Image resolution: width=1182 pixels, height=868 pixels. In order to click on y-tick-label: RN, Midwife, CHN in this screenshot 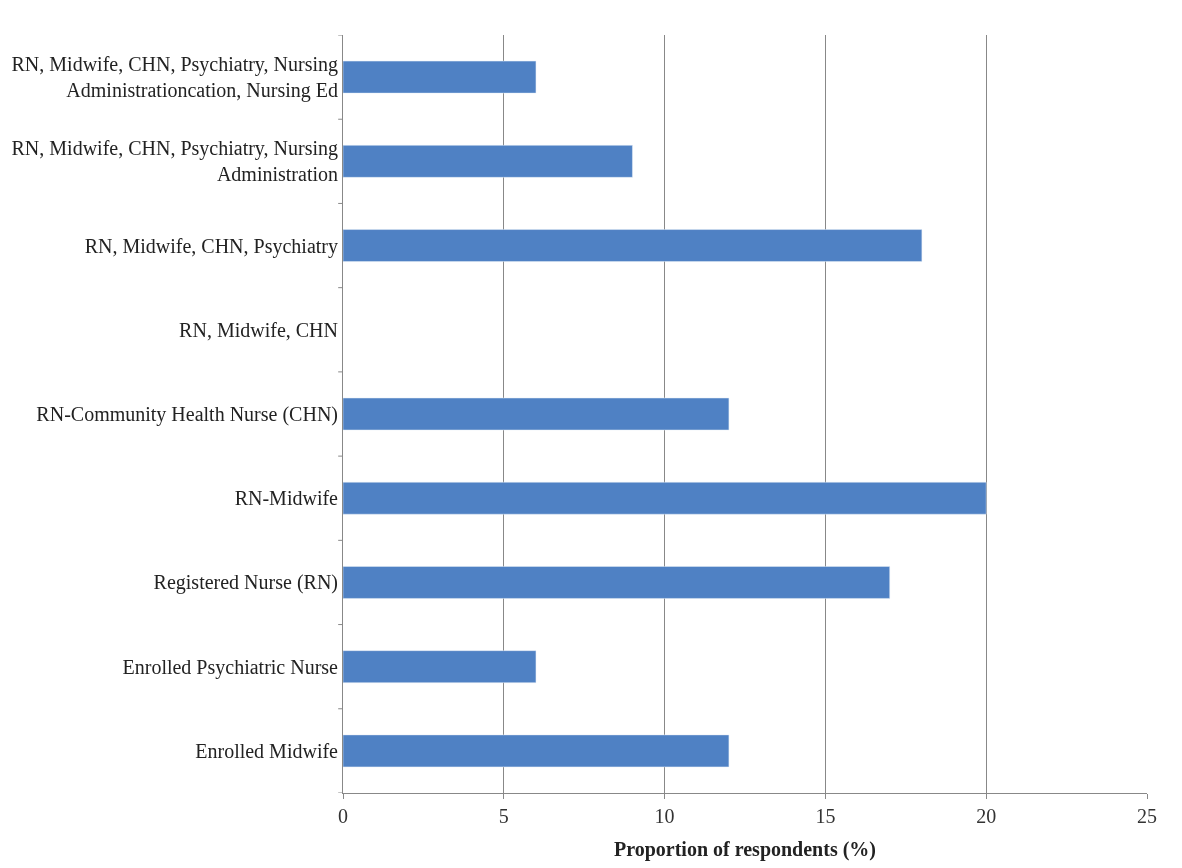, I will do `click(258, 329)`.